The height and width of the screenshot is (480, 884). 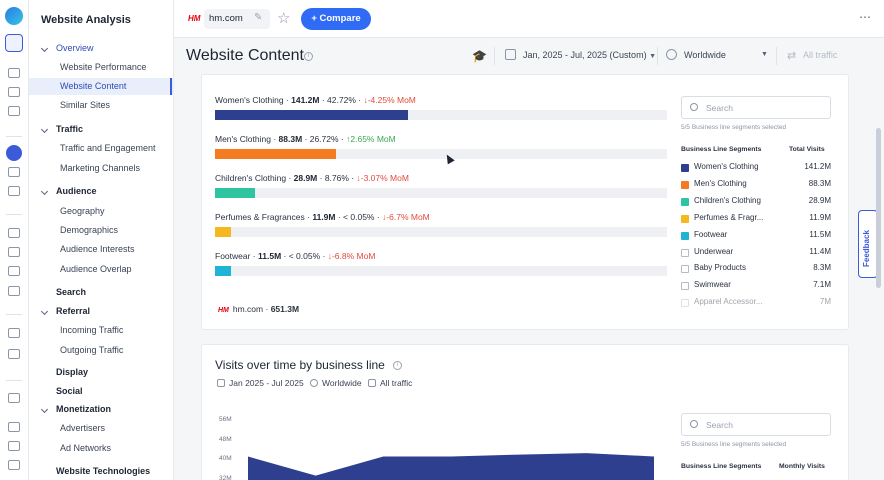 I want to click on sidebar-item: Website Performance, so click(x=101, y=67).